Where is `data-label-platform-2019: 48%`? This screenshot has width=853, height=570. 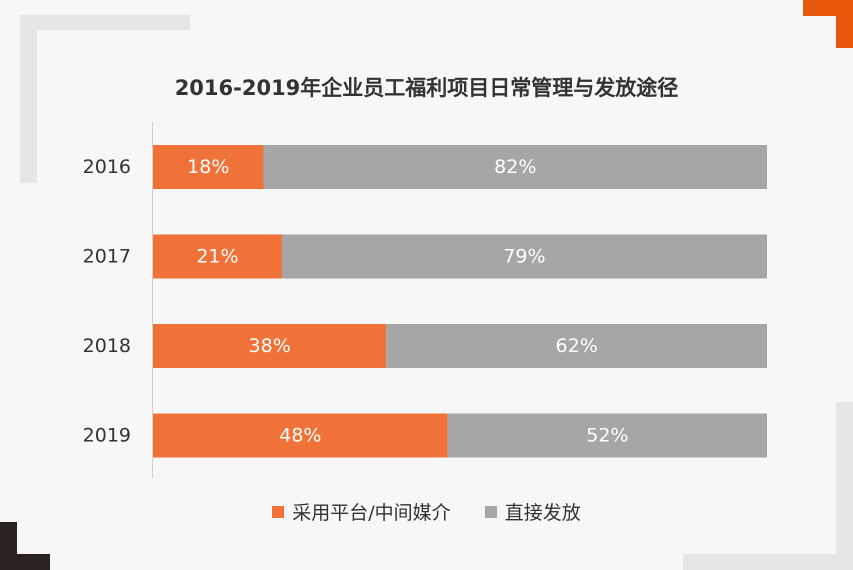
data-label-platform-2019: 48% is located at coordinates (300, 436).